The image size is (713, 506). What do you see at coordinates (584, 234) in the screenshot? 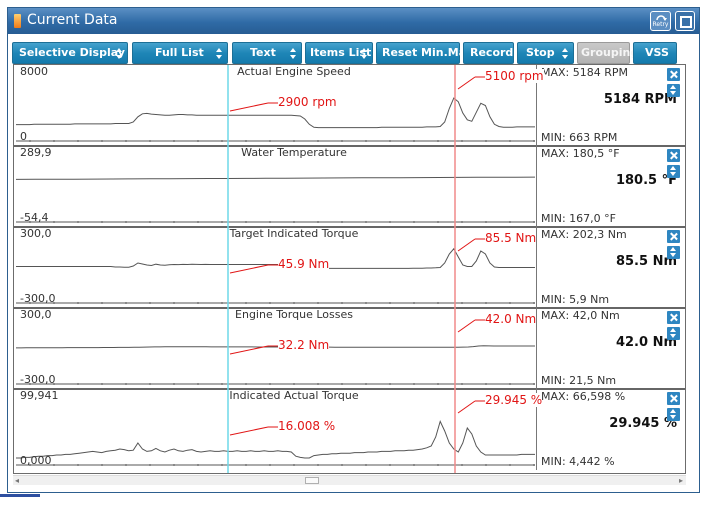
I see `max-value: MAX: 202,3 Nm` at bounding box center [584, 234].